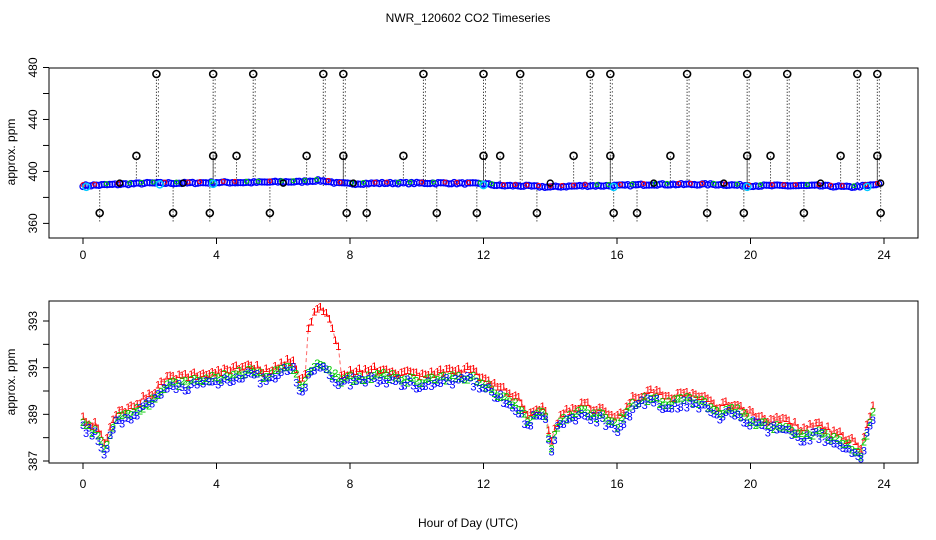 The image size is (936, 540). What do you see at coordinates (483, 156) in the screenshot?
I see `spike-marker-mid` at bounding box center [483, 156].